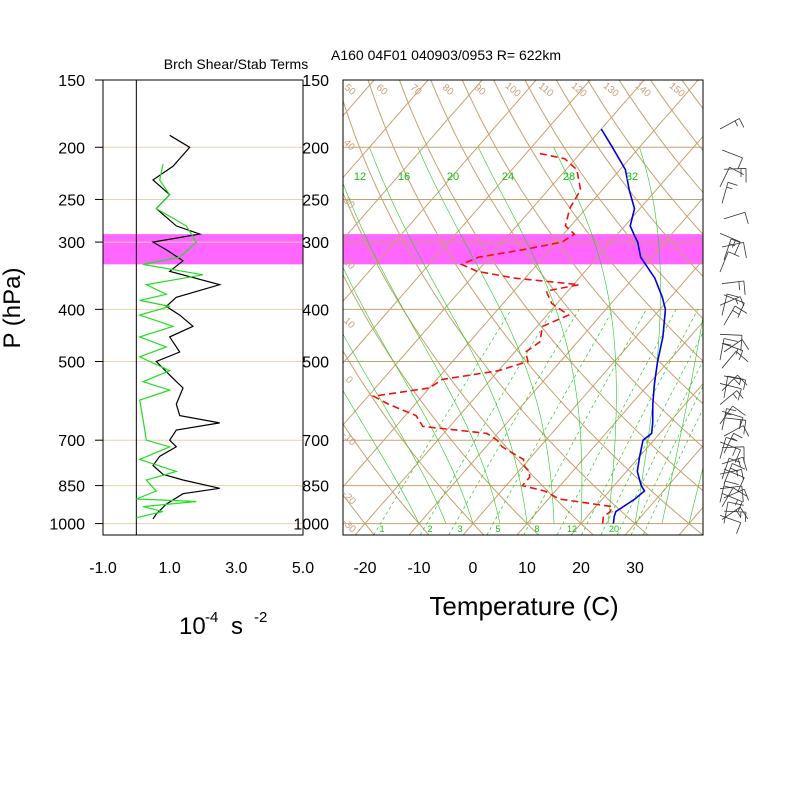 This screenshot has width=800, height=800. I want to click on dewpoint-profile-line, so click(492, 338).